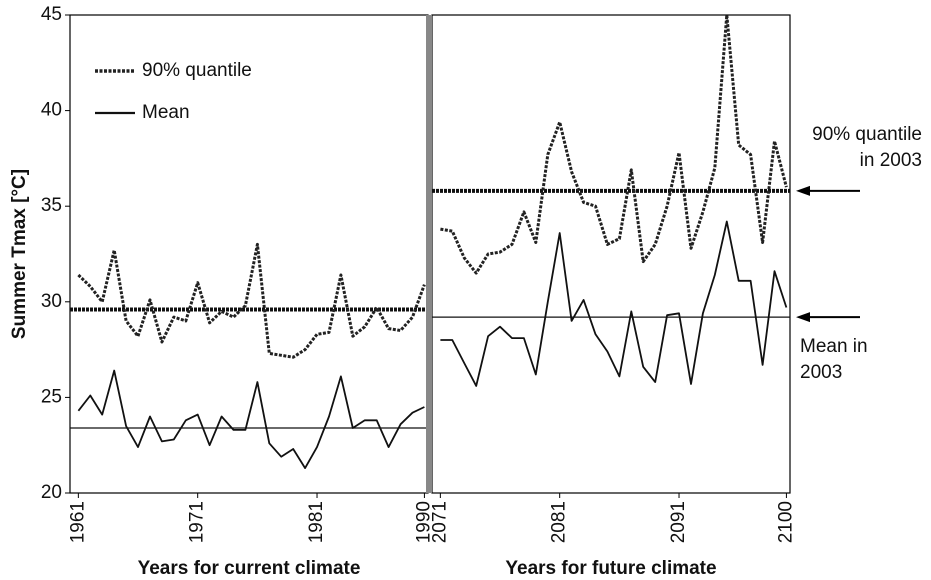  I want to click on annotation: in 2003, so click(891, 160).